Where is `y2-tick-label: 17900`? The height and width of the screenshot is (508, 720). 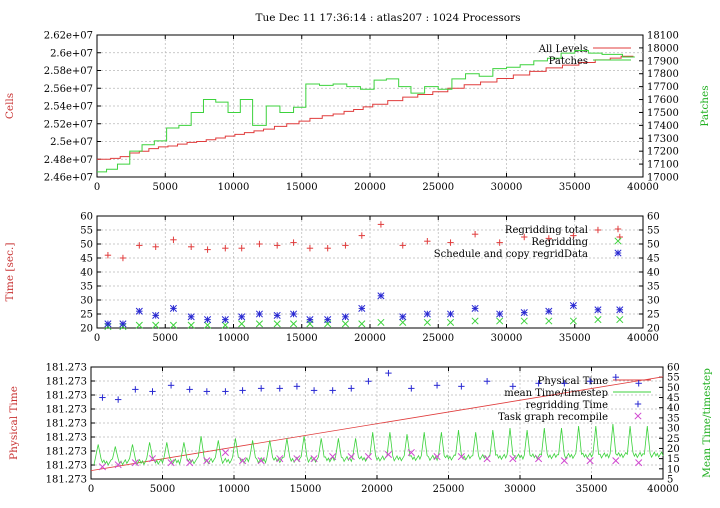
y2-tick-label: 17900 is located at coordinates (663, 61).